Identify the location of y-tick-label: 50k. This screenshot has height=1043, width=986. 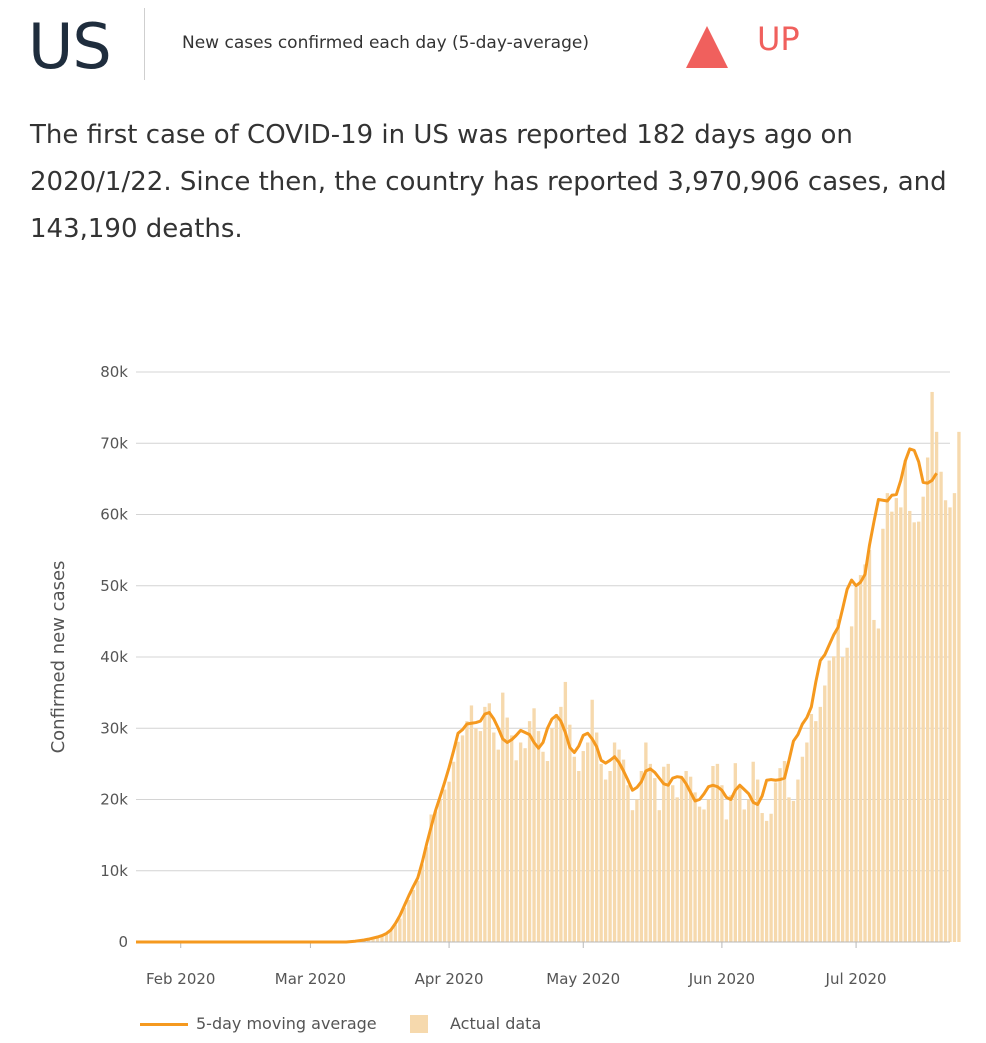
(114, 586).